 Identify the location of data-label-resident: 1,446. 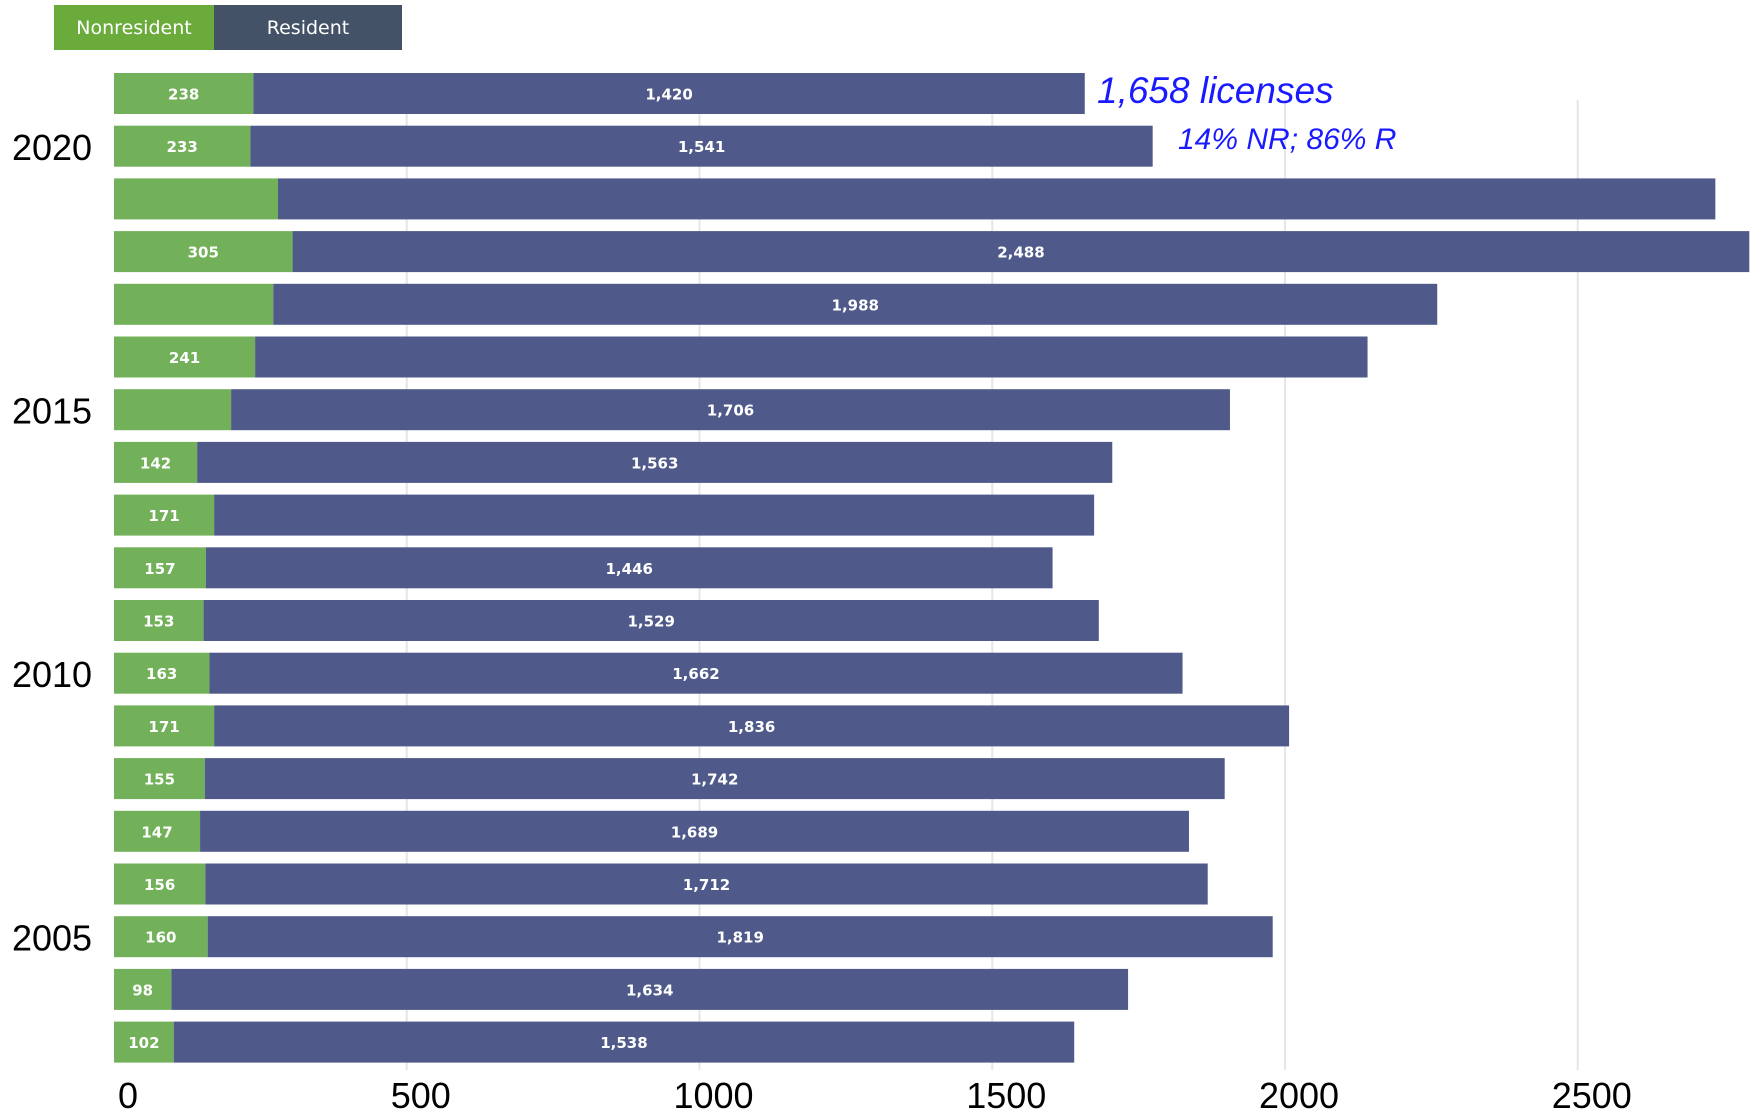
(629, 569).